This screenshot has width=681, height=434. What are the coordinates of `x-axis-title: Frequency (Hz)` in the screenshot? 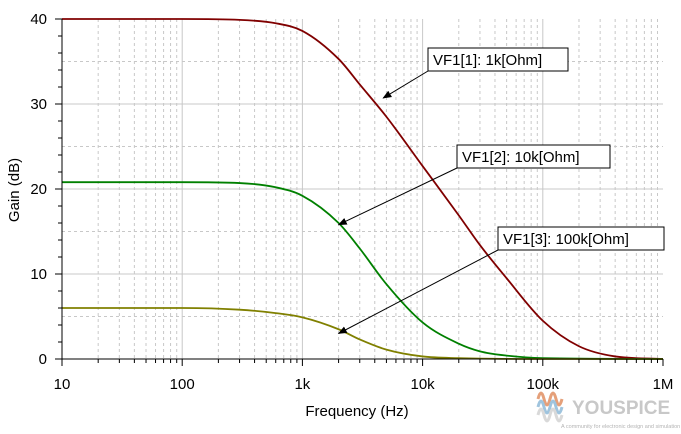 It's located at (356, 411).